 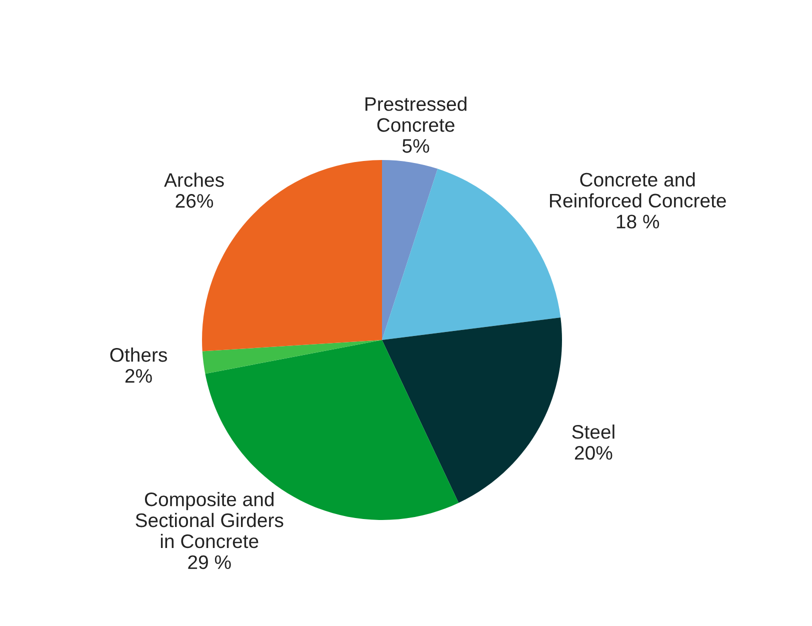 I want to click on slice-label: Concrete and Reinforced Concrete, so click(x=638, y=190).